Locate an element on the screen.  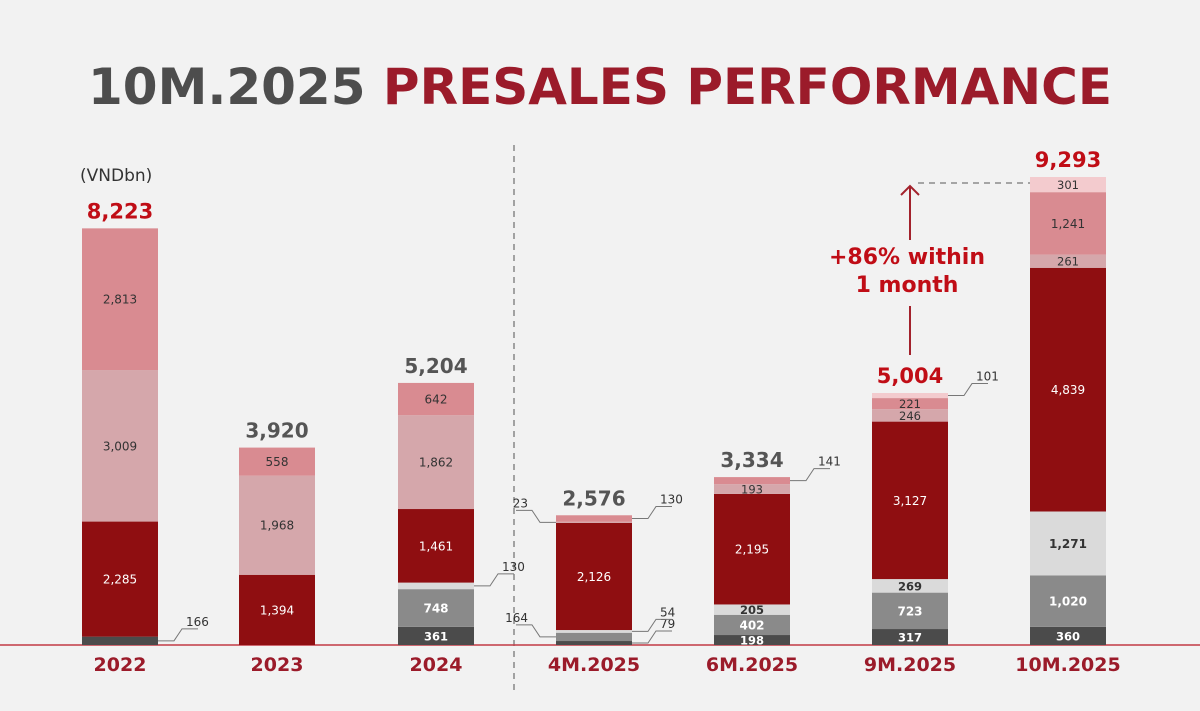
growth-annotation: +86% within 1 month is located at coordinates (929, 268).